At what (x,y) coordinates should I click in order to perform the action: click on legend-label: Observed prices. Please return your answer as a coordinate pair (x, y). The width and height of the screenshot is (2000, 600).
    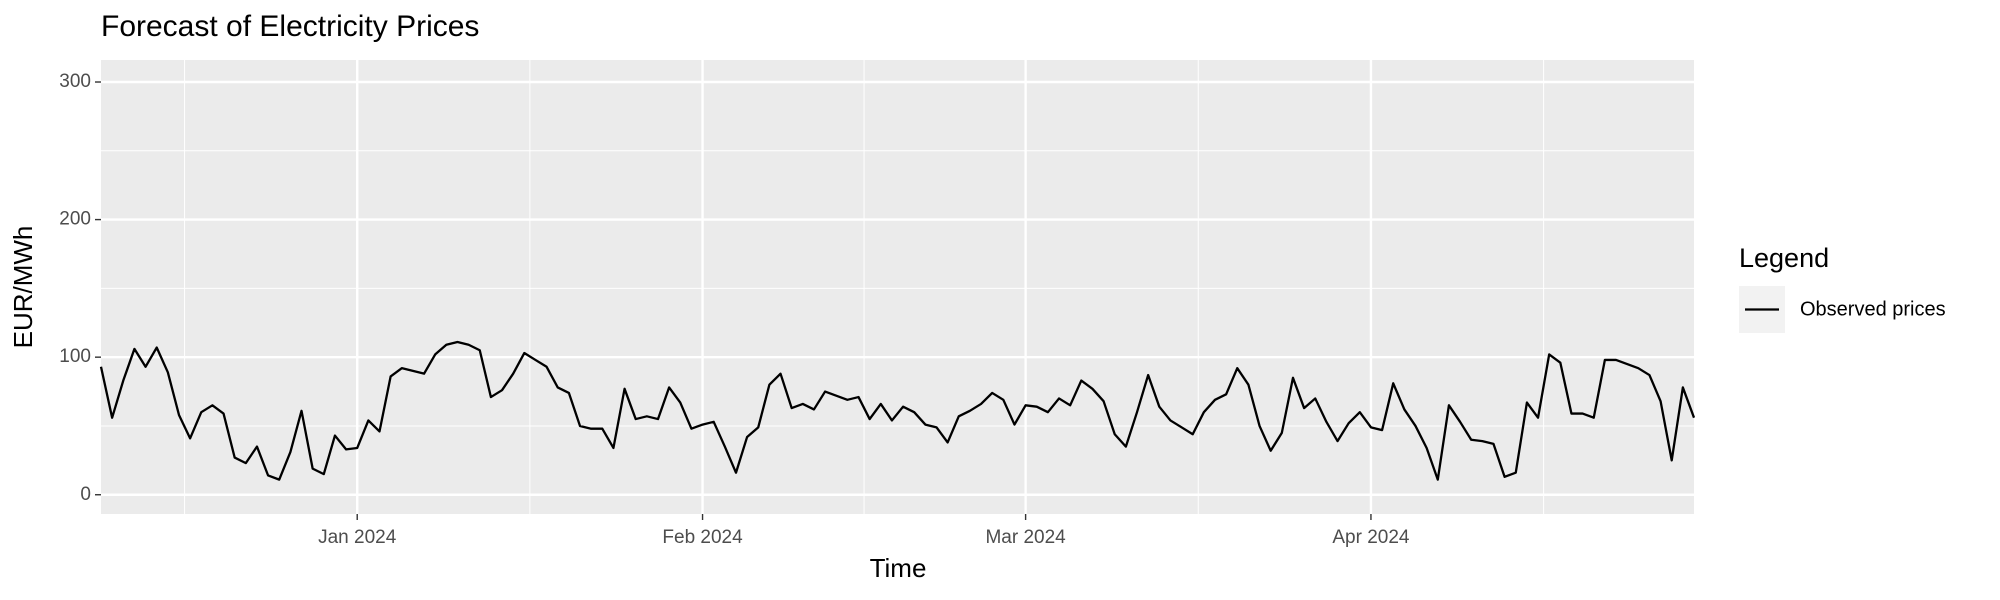
    Looking at the image, I should click on (1873, 309).